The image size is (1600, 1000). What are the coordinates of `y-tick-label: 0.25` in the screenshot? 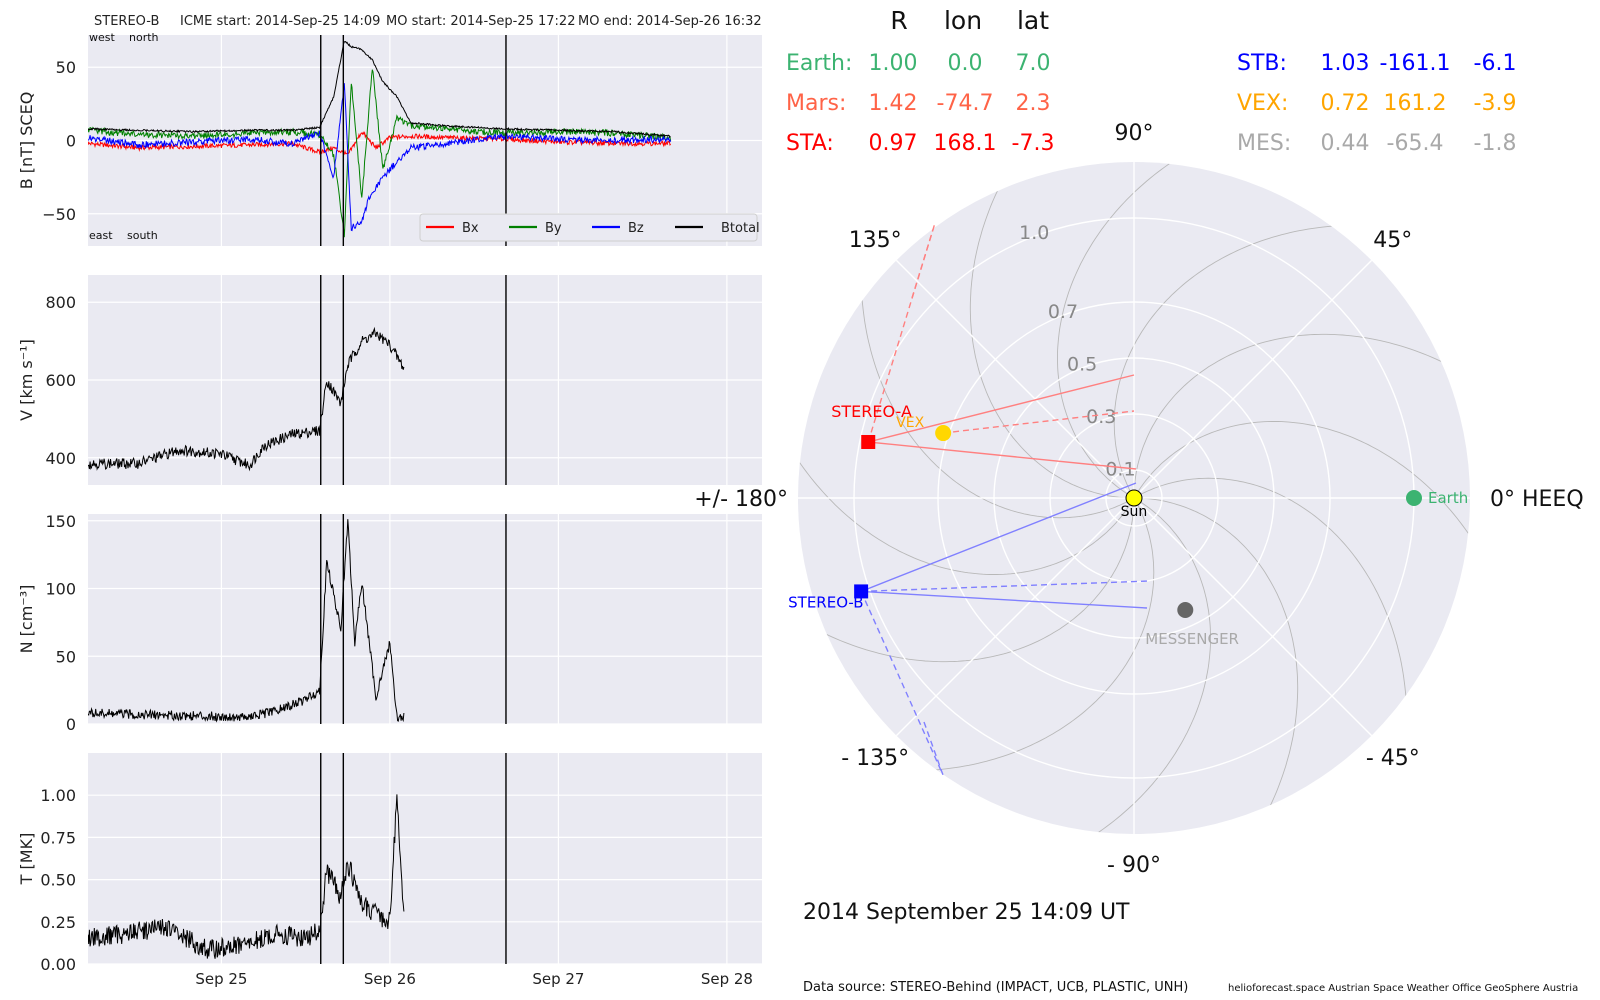 It's located at (58, 922).